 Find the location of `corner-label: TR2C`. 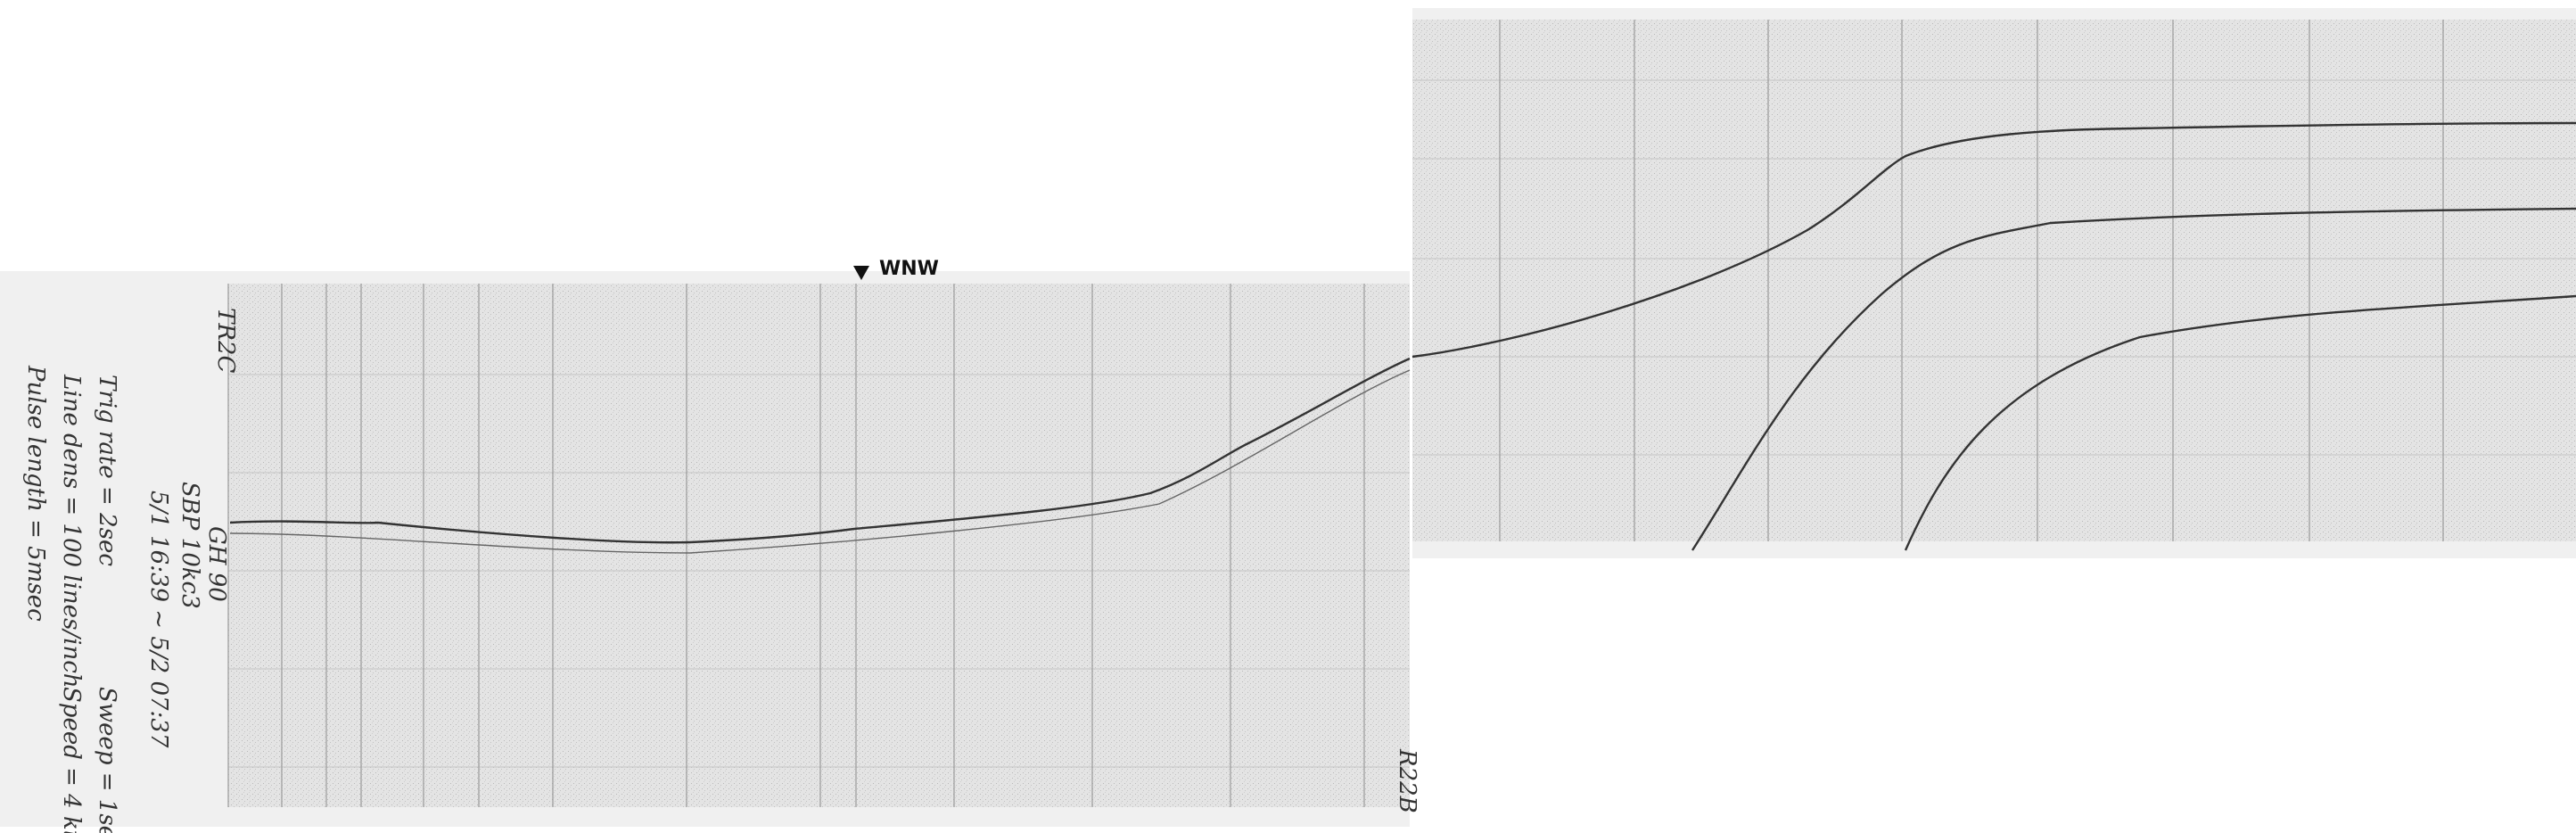

corner-label: TR2C is located at coordinates (225, 340).